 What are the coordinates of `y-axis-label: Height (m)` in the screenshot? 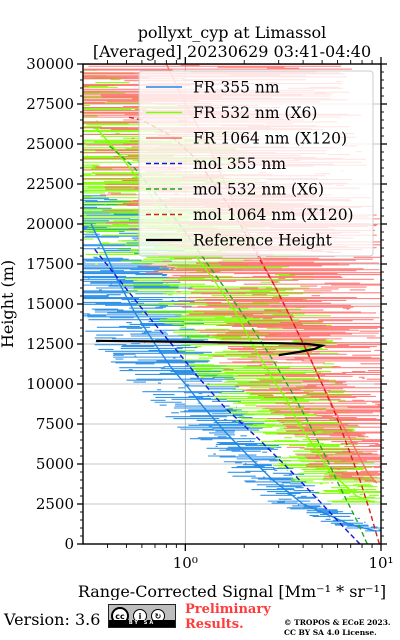 It's located at (8, 304).